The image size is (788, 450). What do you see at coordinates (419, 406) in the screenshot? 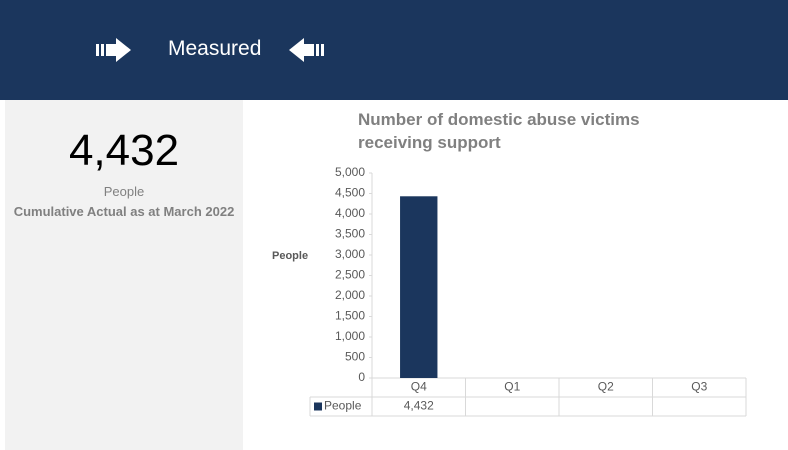
I see `table-value: 4,432` at bounding box center [419, 406].